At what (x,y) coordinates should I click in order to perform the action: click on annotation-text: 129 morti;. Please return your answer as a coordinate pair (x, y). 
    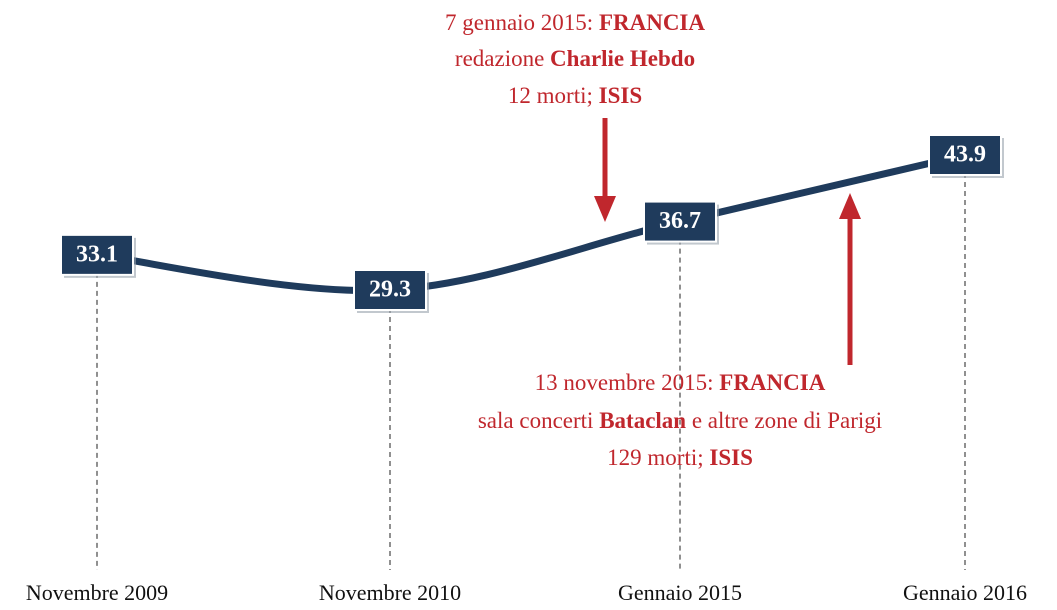
    Looking at the image, I should click on (658, 457).